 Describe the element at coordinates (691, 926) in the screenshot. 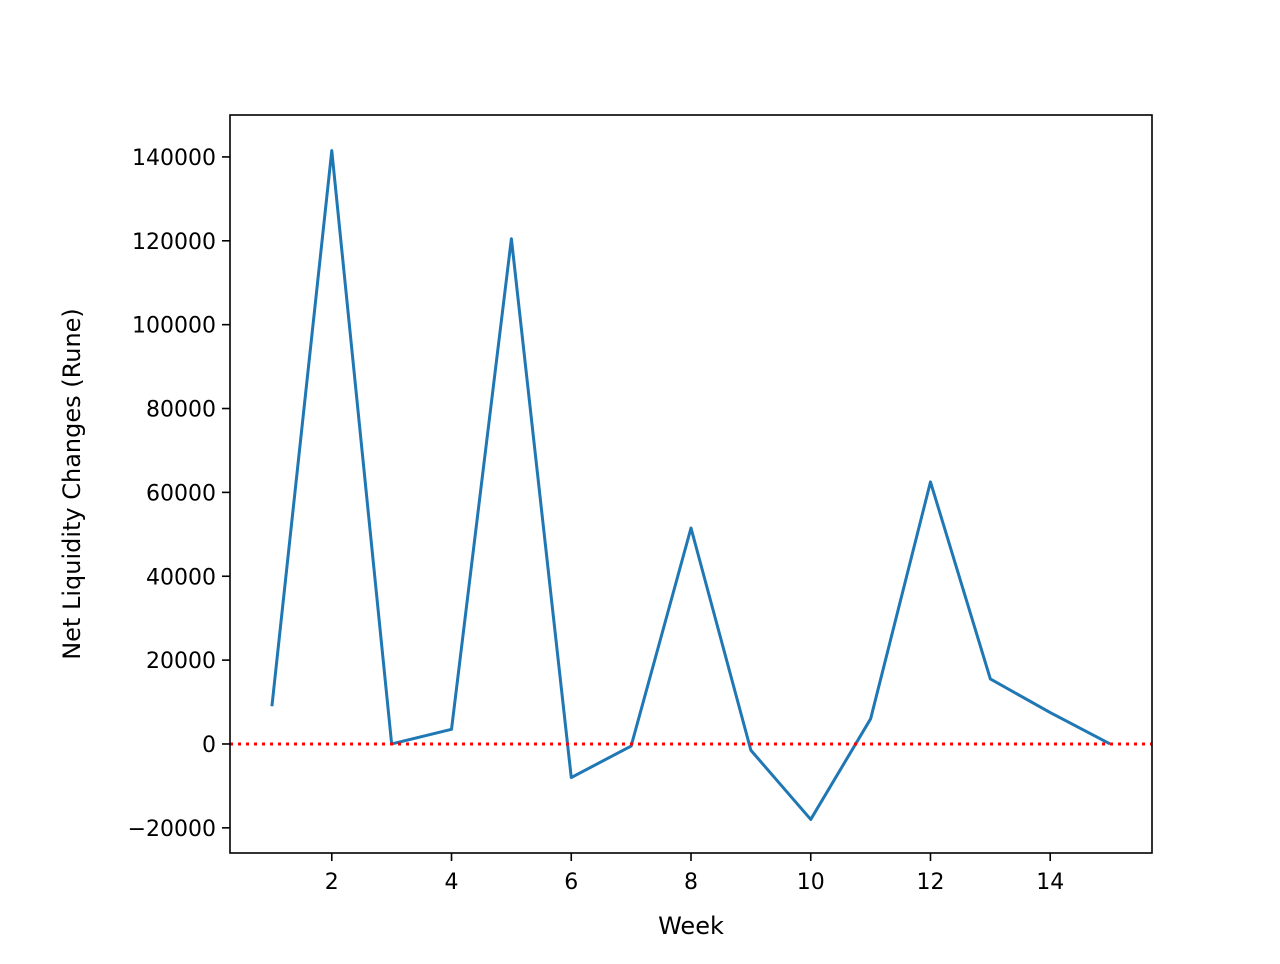

I see `x-axis-label: Week` at that location.